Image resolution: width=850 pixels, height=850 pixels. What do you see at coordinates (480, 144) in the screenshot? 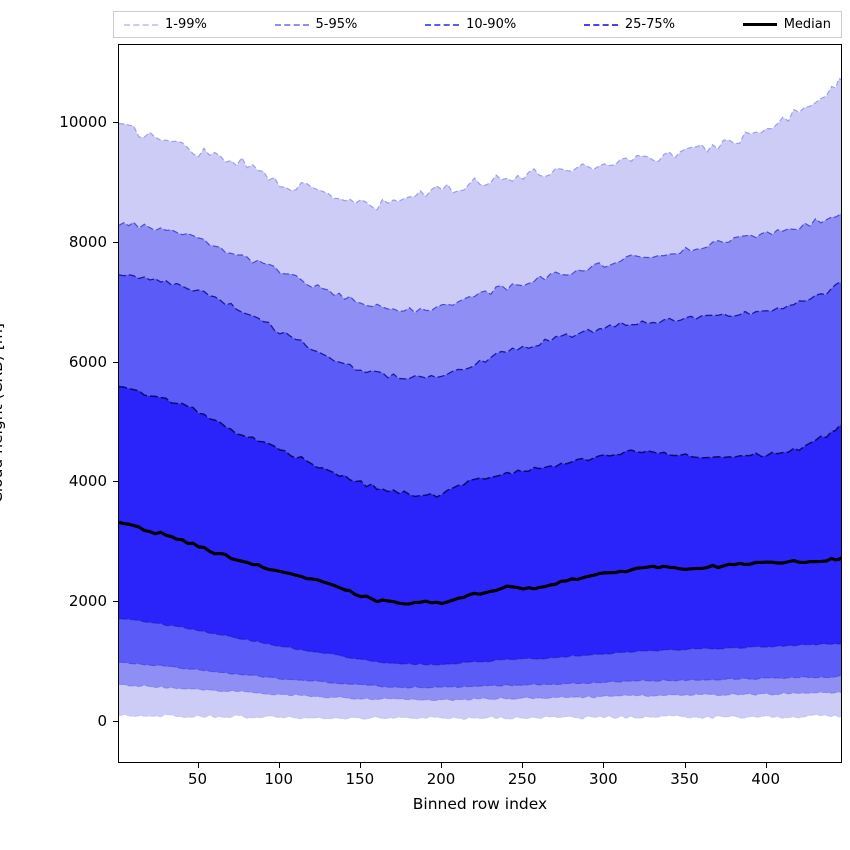
I see `band-1-99-upper-edge` at bounding box center [480, 144].